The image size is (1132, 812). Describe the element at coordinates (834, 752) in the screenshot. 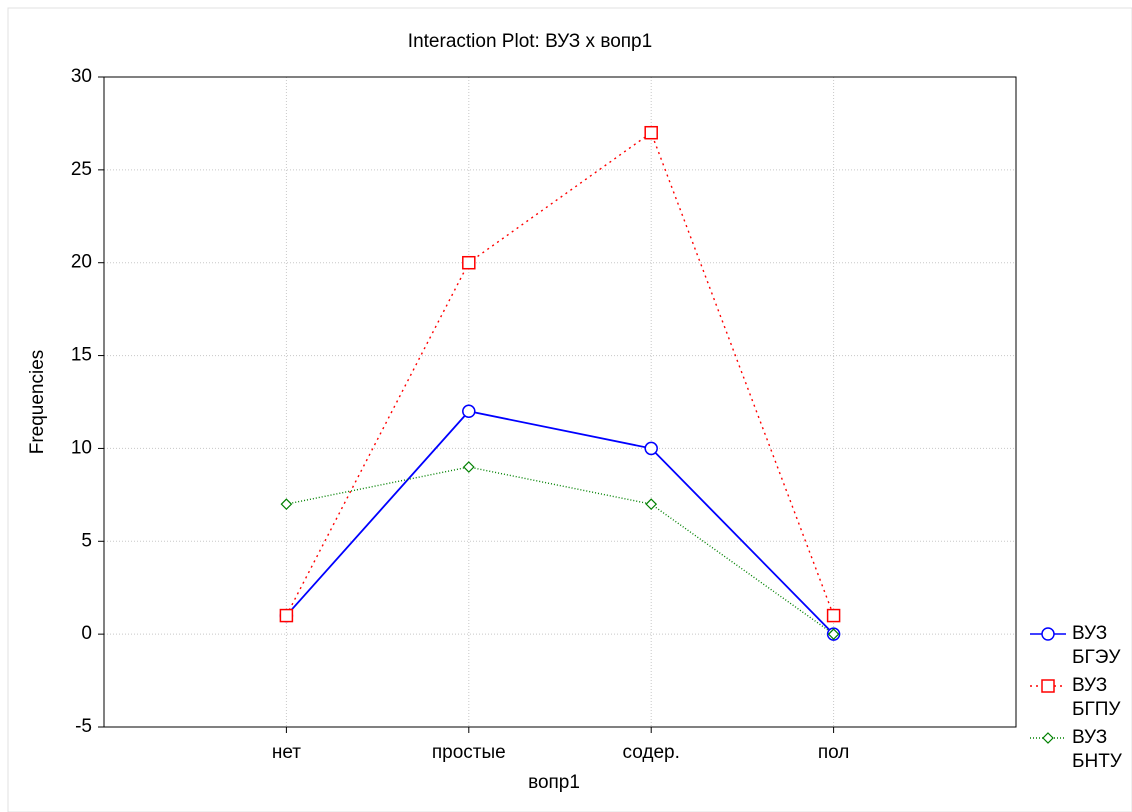

I see `x-tick-label: пол` at that location.